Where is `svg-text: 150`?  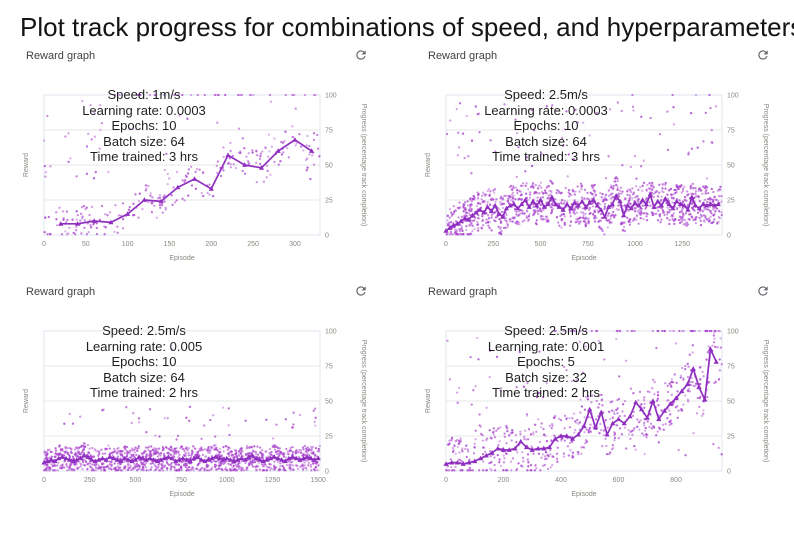 svg-text: 150 is located at coordinates (170, 244).